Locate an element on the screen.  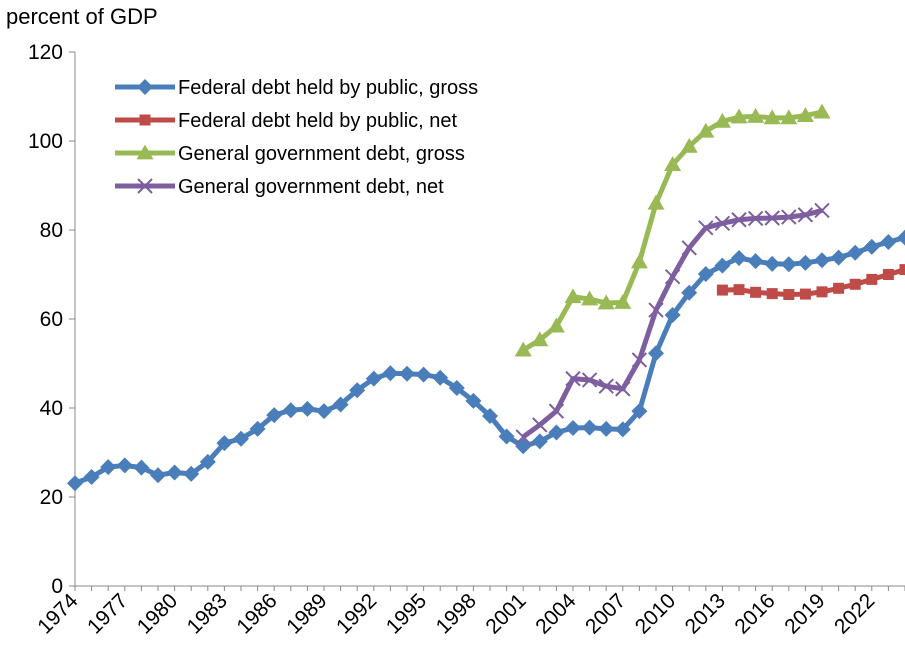
y-tick-label: 60 is located at coordinates (51, 319).